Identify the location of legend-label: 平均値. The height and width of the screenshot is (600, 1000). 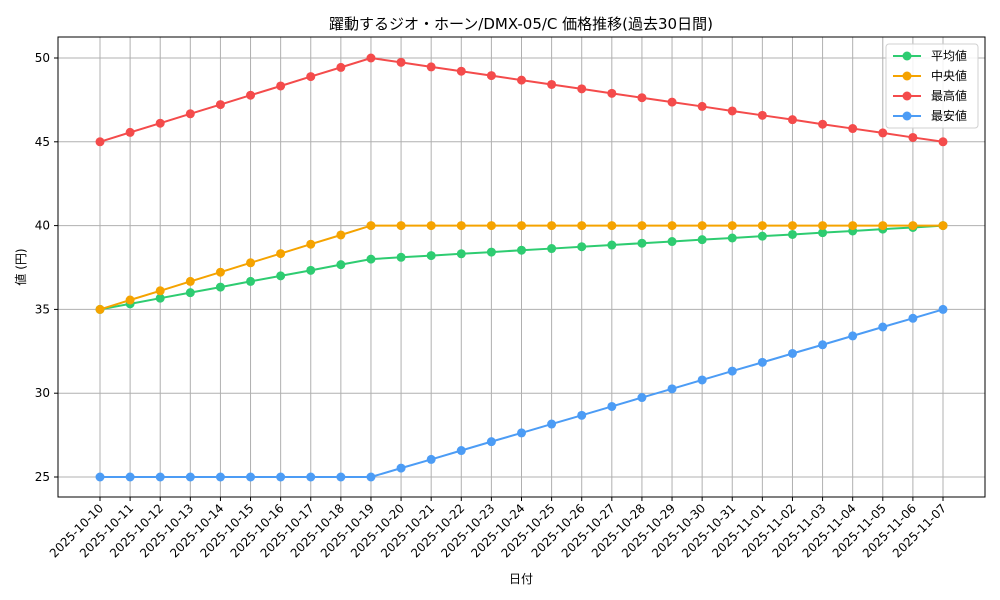
(949, 55).